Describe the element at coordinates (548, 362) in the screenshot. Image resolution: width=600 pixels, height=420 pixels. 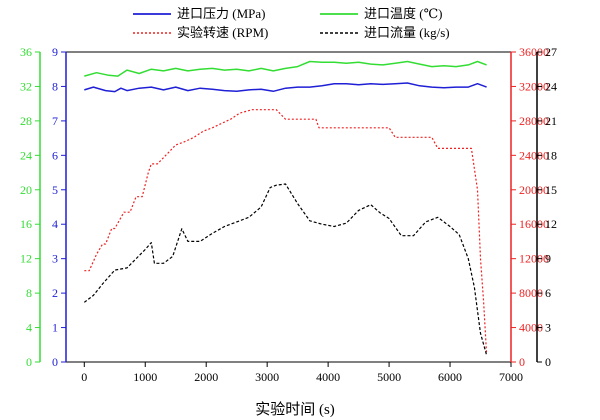
I see `flow-tick-label: 0` at that location.